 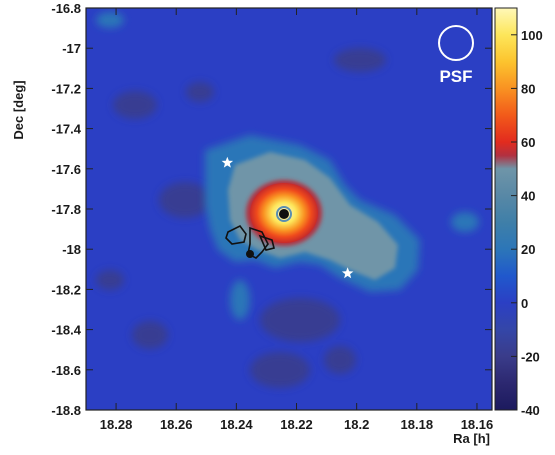 I want to click on y-tick-label: -17, so click(x=71, y=48).